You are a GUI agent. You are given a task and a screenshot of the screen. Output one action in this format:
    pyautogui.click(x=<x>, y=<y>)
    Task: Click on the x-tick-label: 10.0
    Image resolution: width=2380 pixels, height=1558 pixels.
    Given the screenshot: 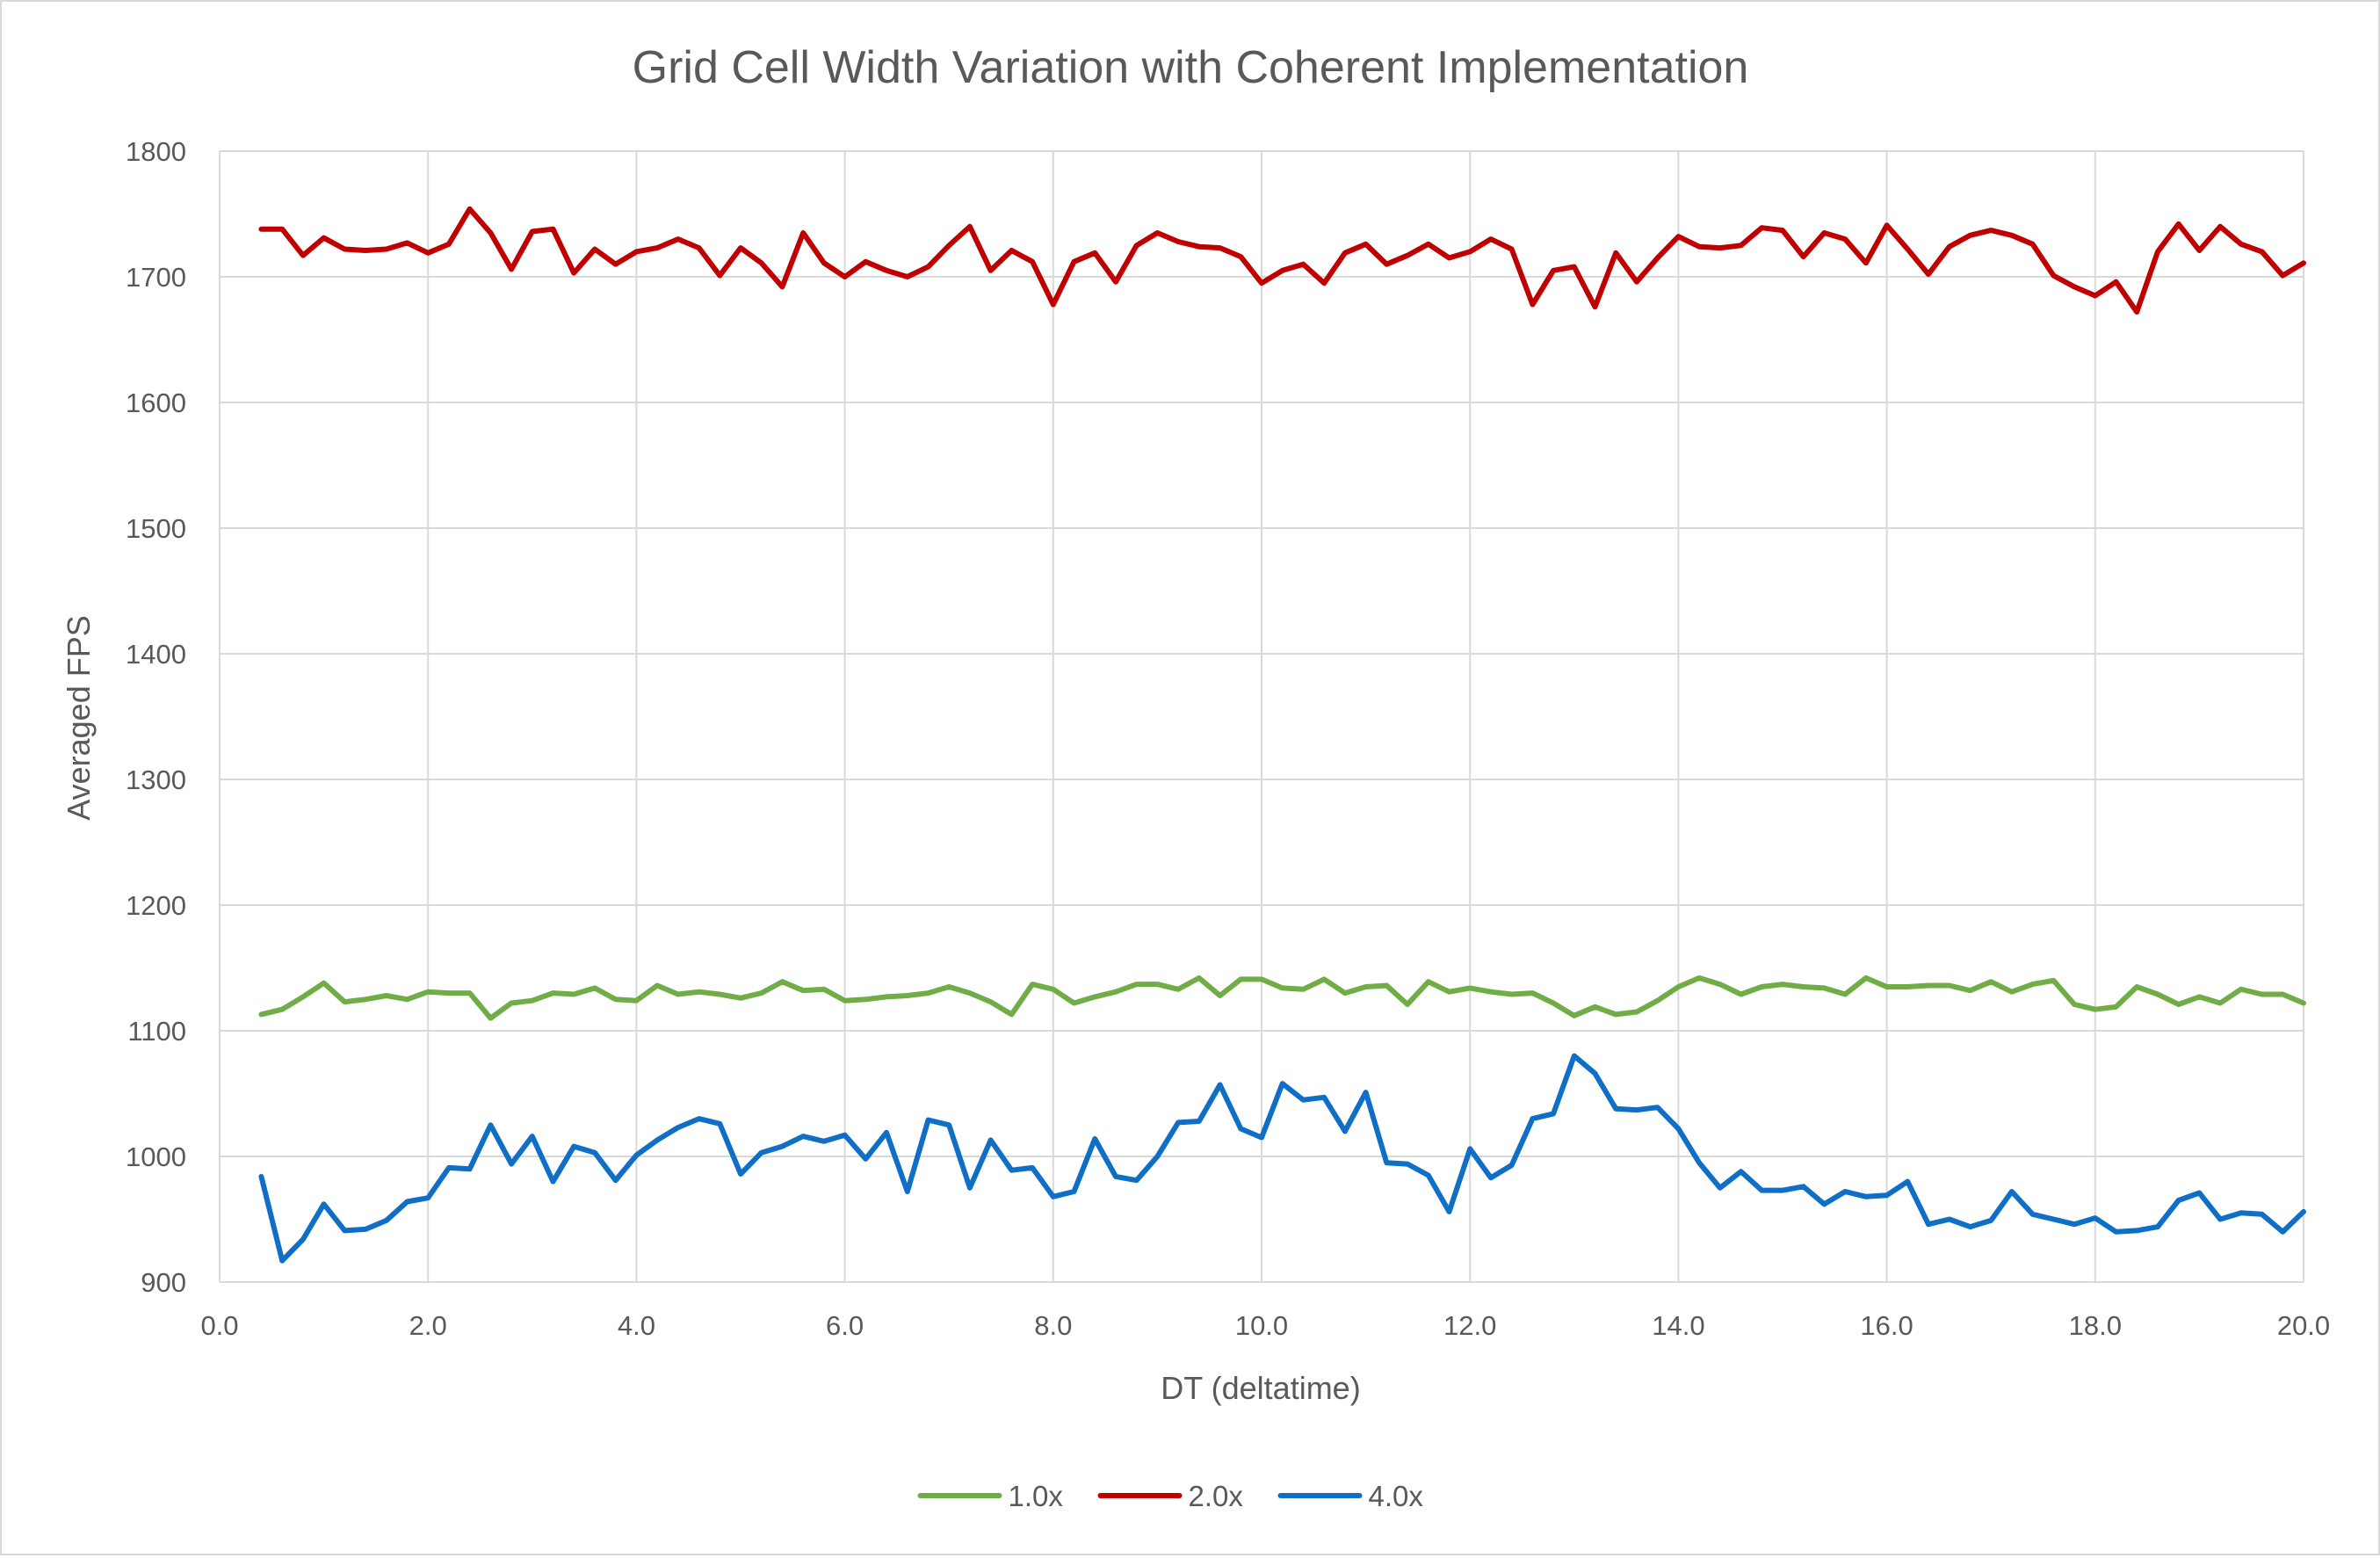 What is the action you would take?
    pyautogui.click(x=1261, y=1326)
    